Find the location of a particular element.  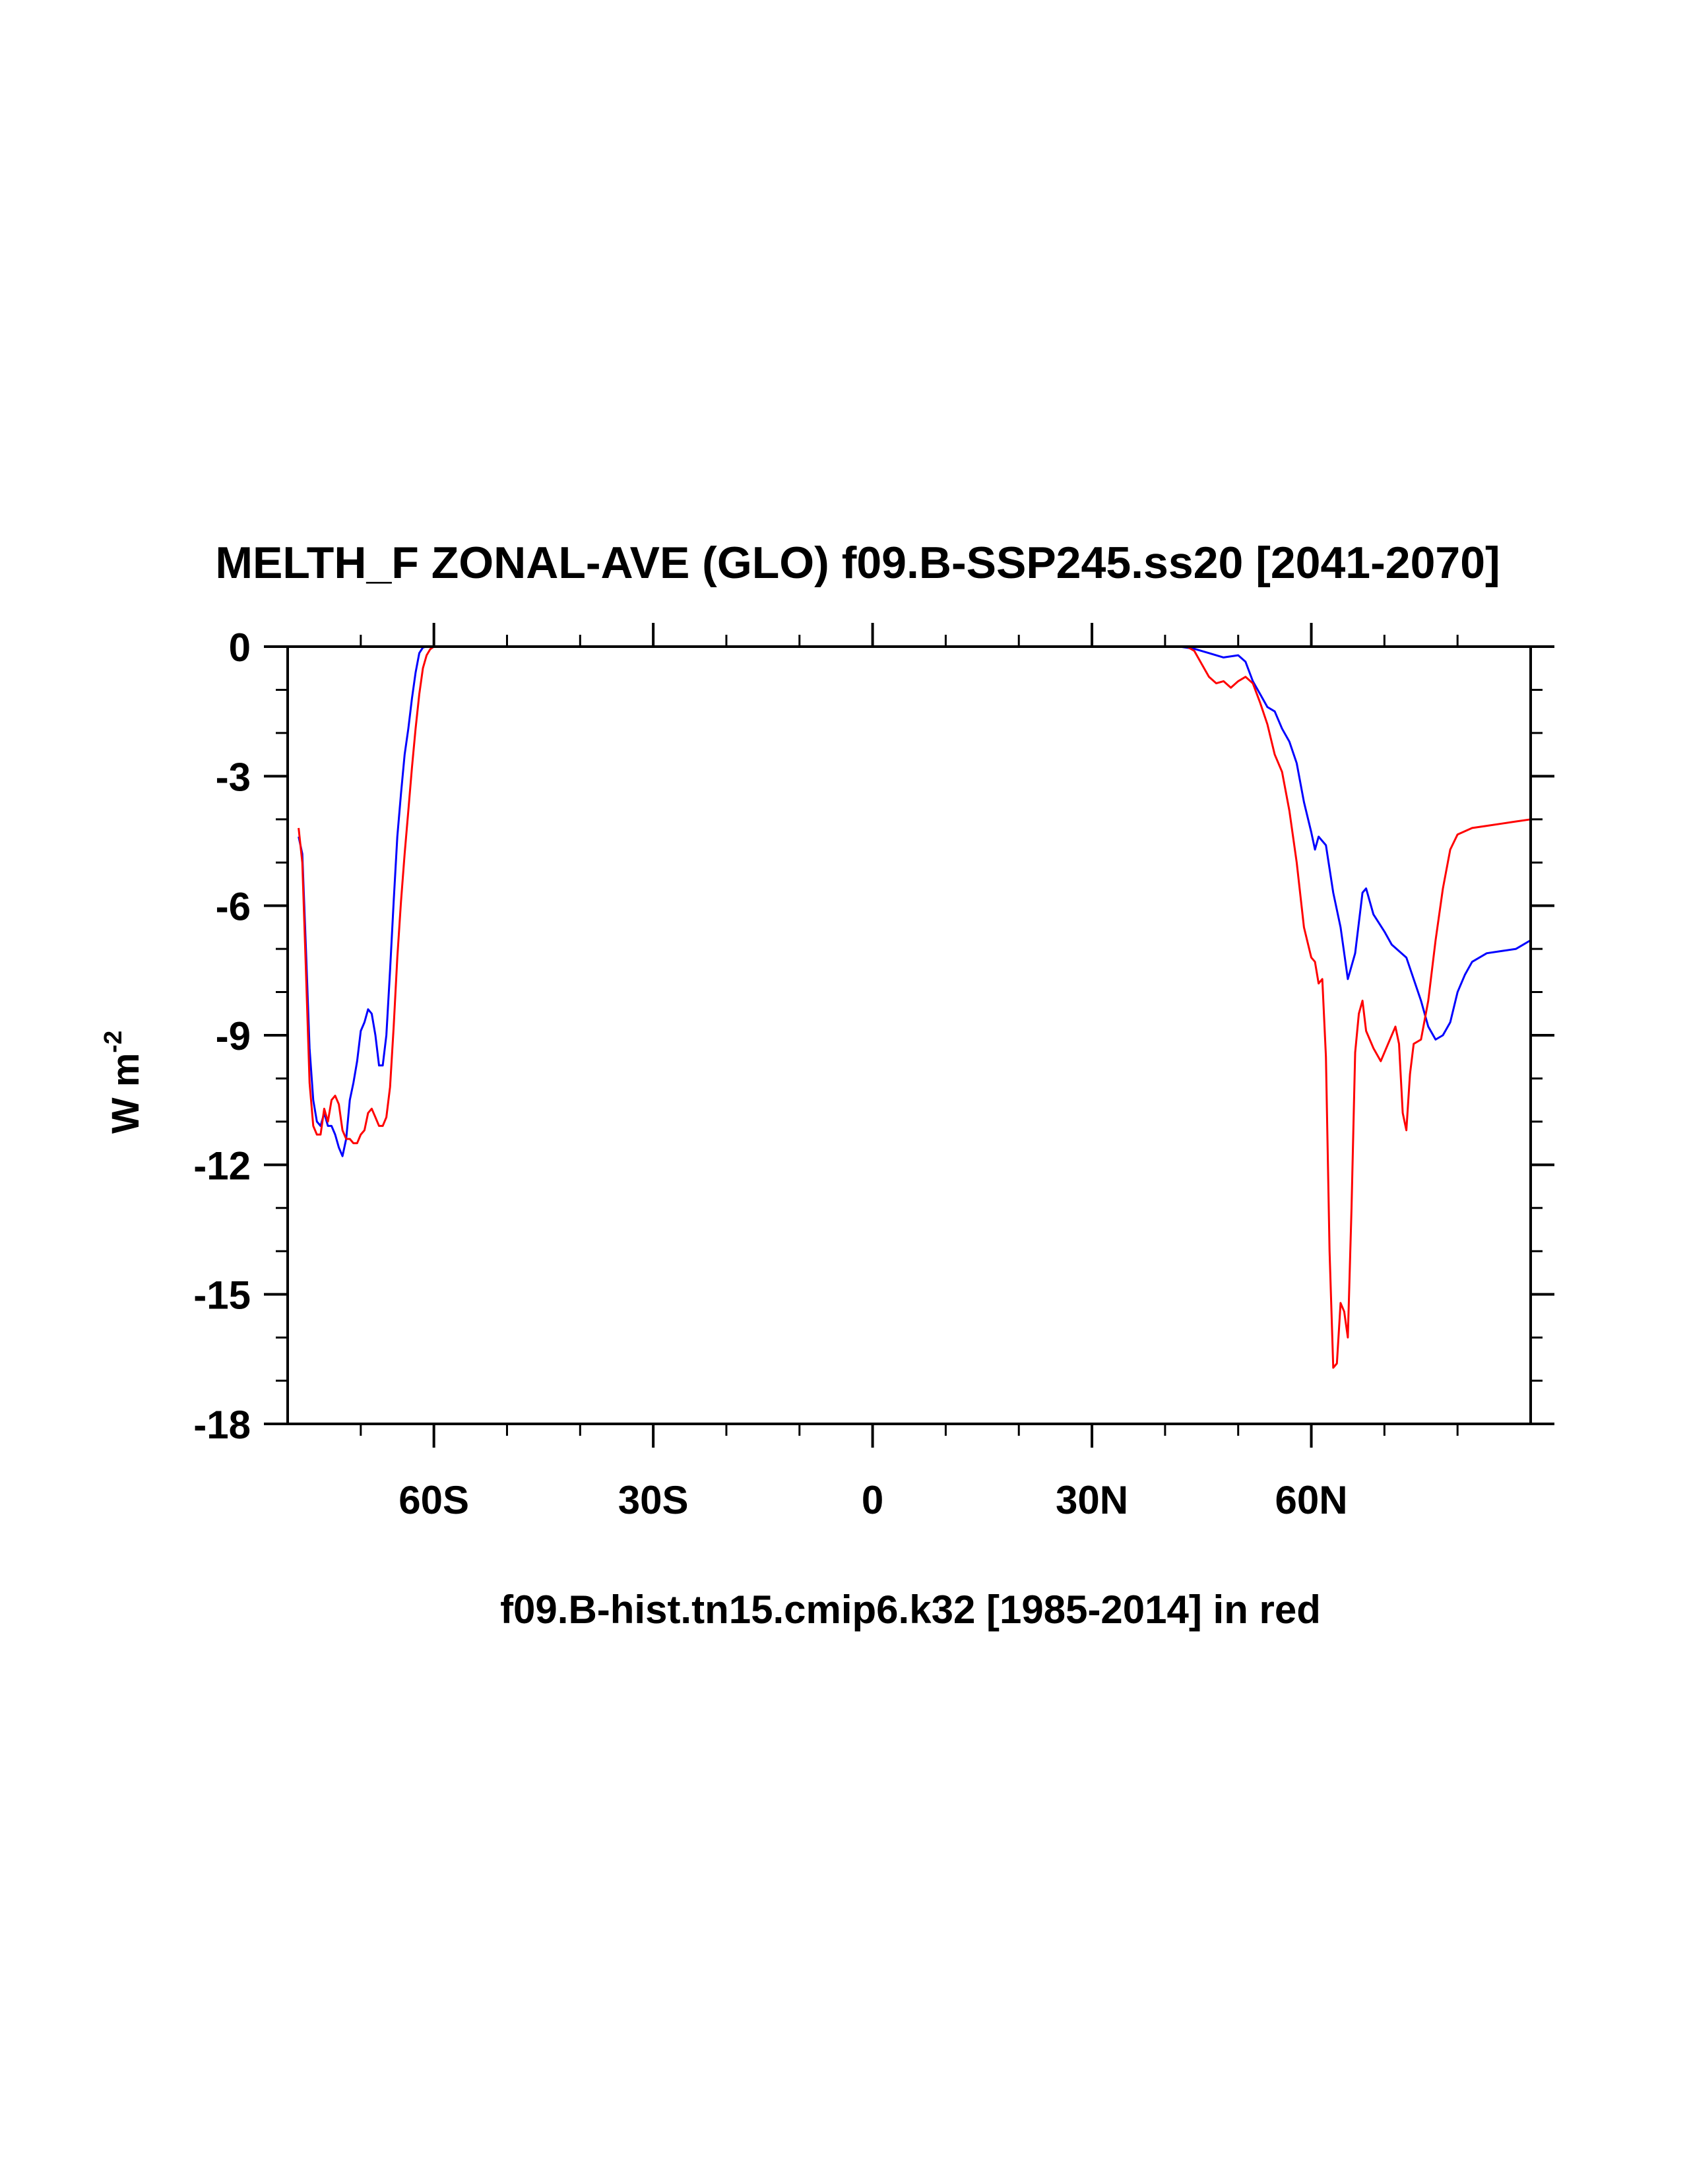

y-axis-label: W m-2 is located at coordinates (123, 1082).